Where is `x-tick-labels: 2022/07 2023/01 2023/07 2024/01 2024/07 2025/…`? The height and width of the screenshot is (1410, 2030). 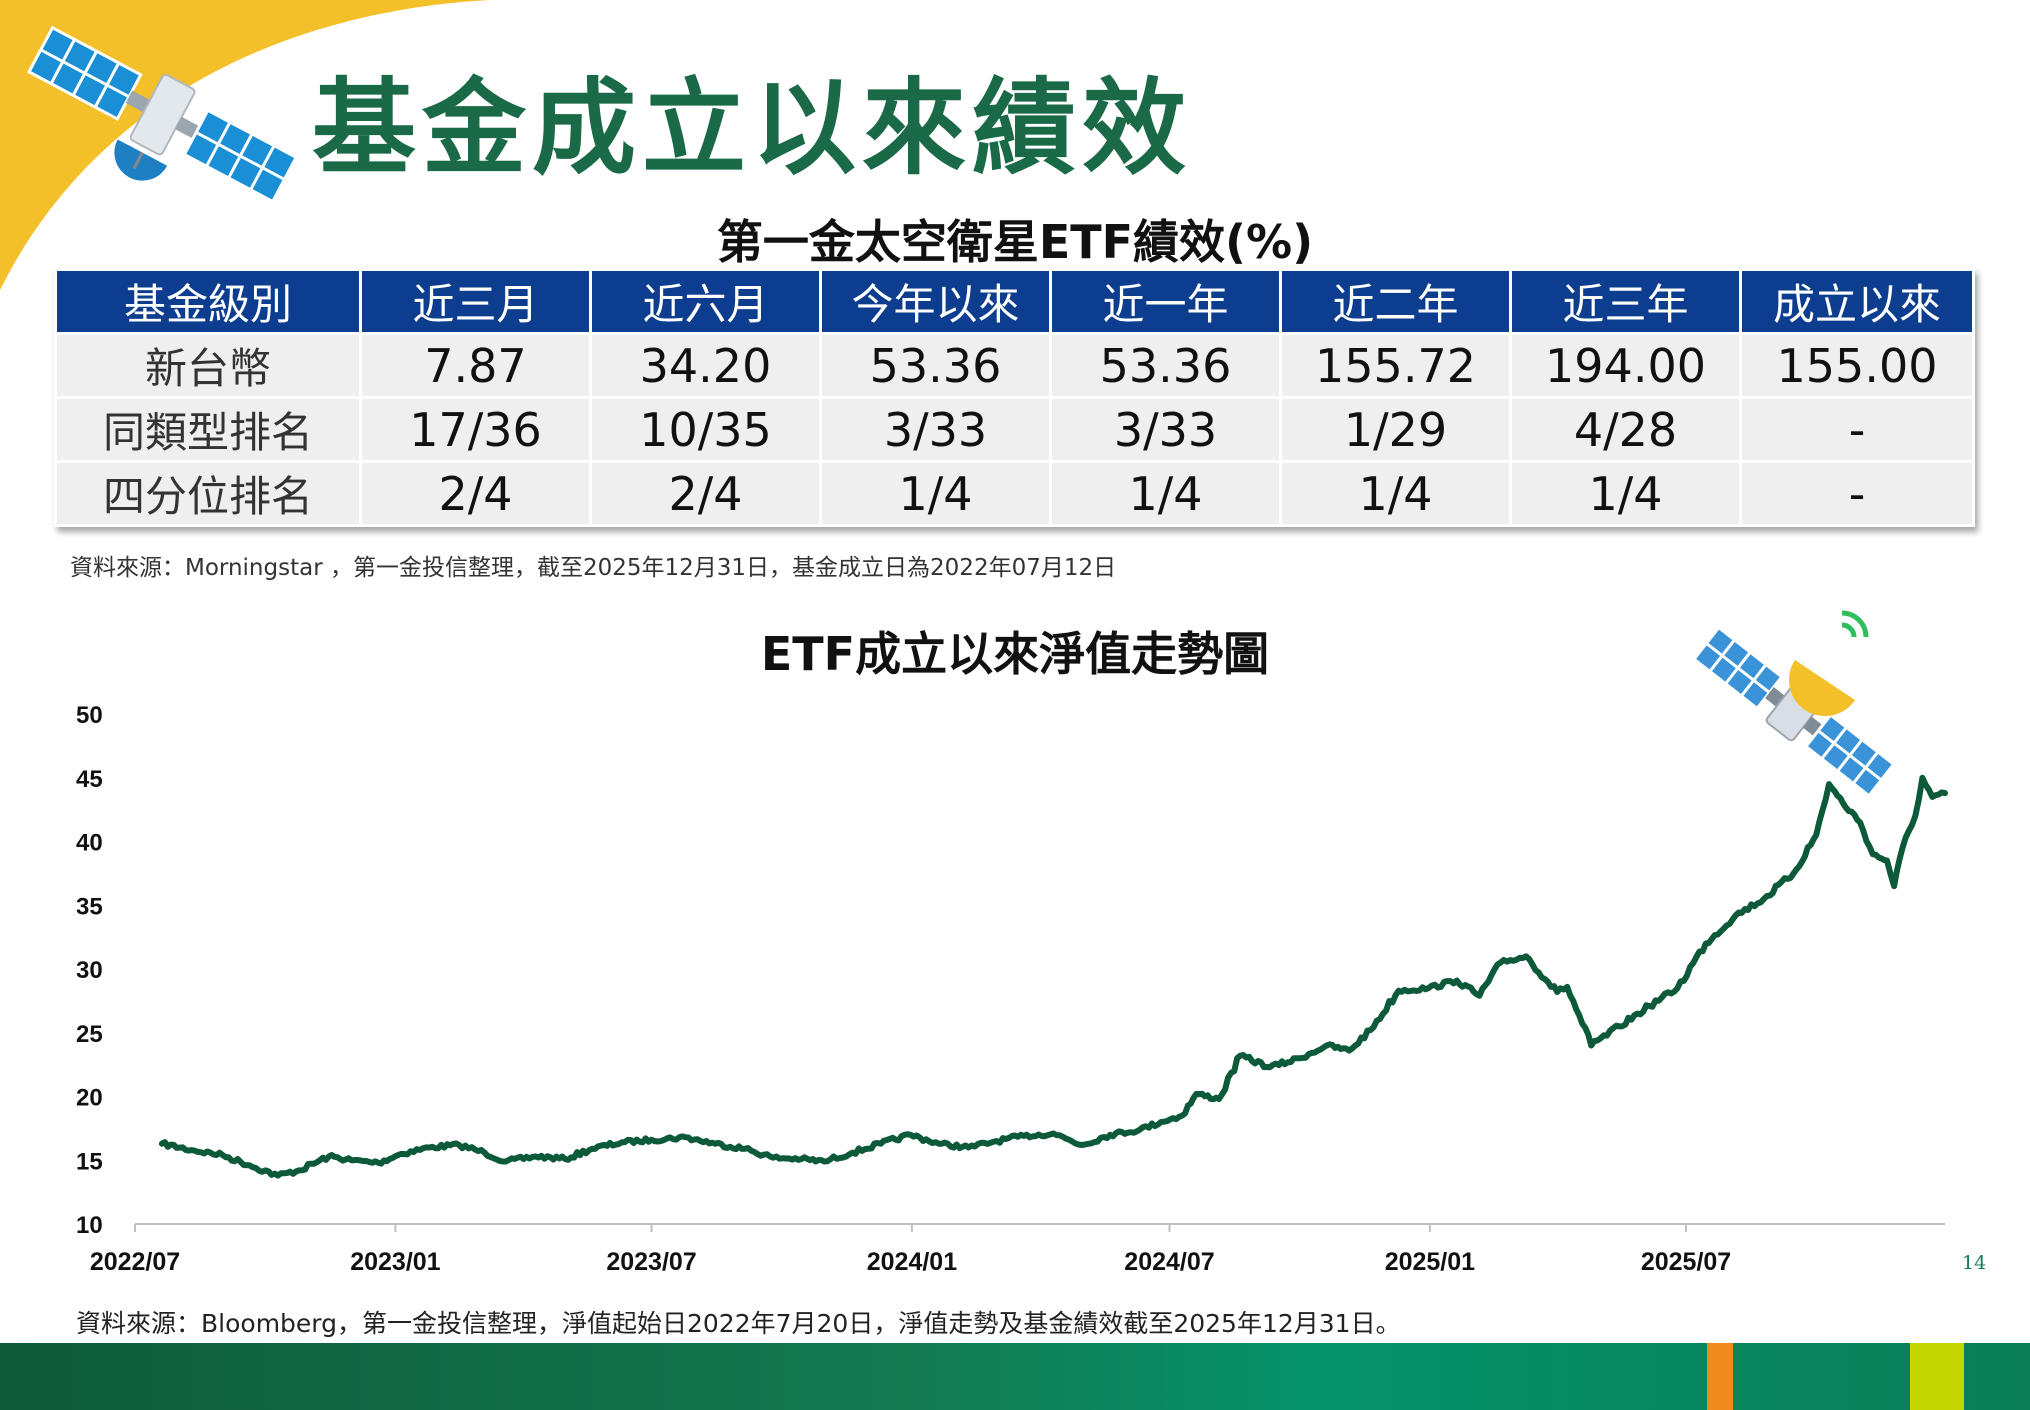 x-tick-labels: 2022/07 2023/01 2023/07 2024/01 2024/07 2025/… is located at coordinates (910, 1250).